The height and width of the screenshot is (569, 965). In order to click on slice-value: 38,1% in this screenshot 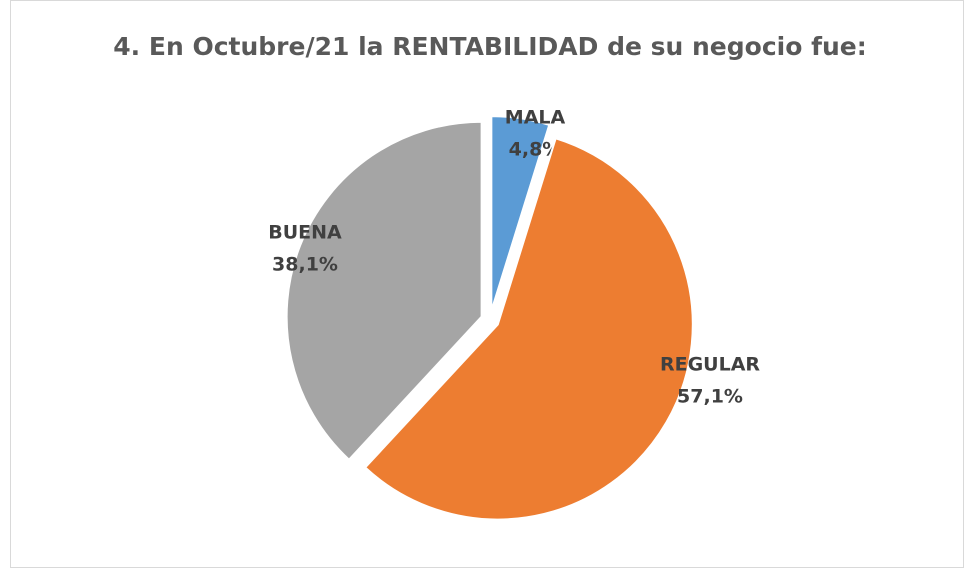, I will do `click(305, 265)`.